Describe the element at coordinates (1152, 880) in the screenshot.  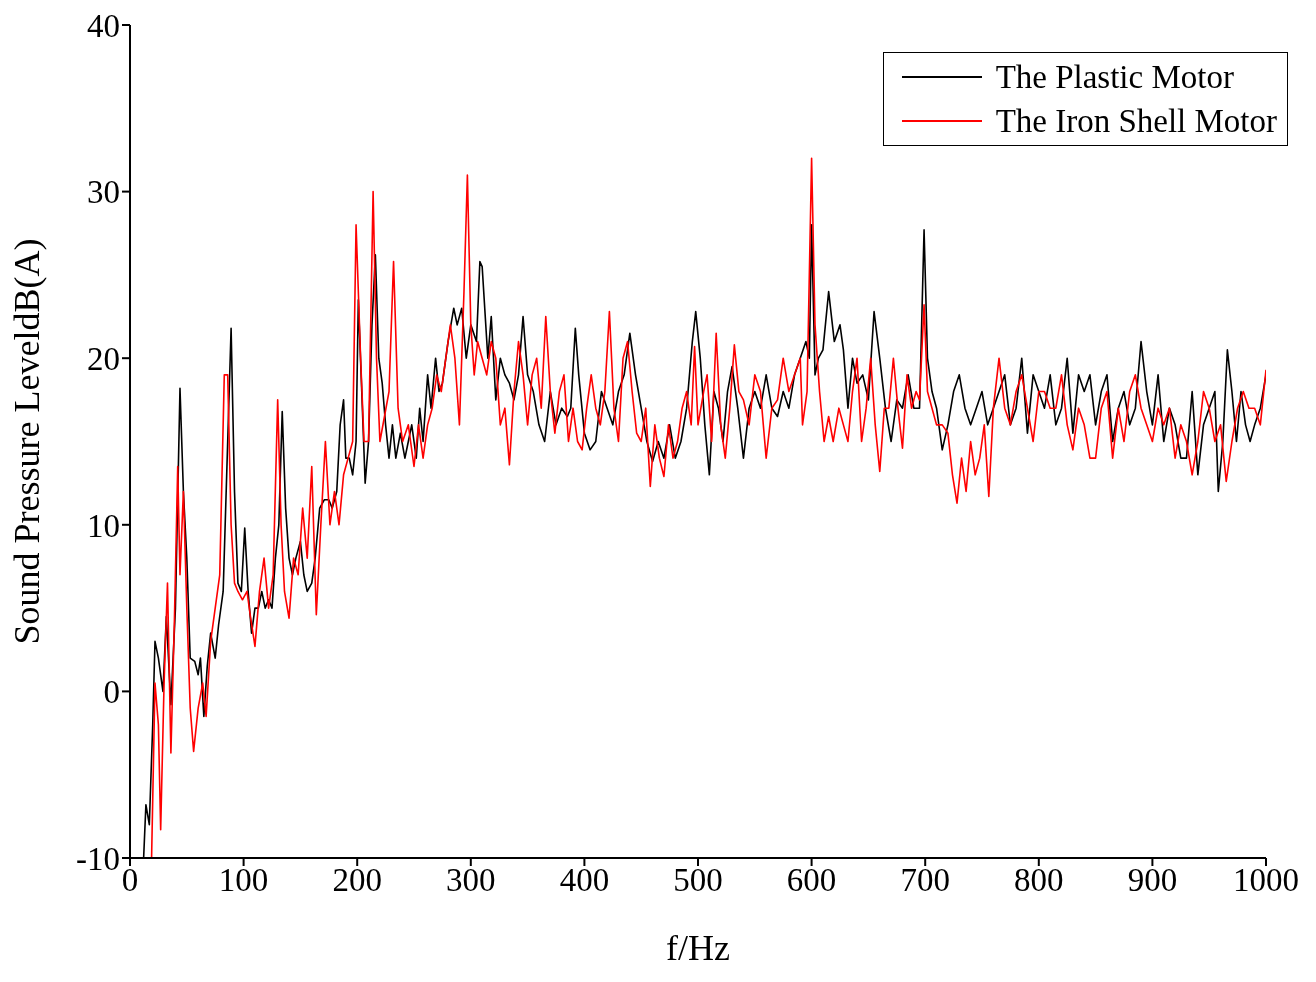
I see `x-tick-label: 900` at that location.